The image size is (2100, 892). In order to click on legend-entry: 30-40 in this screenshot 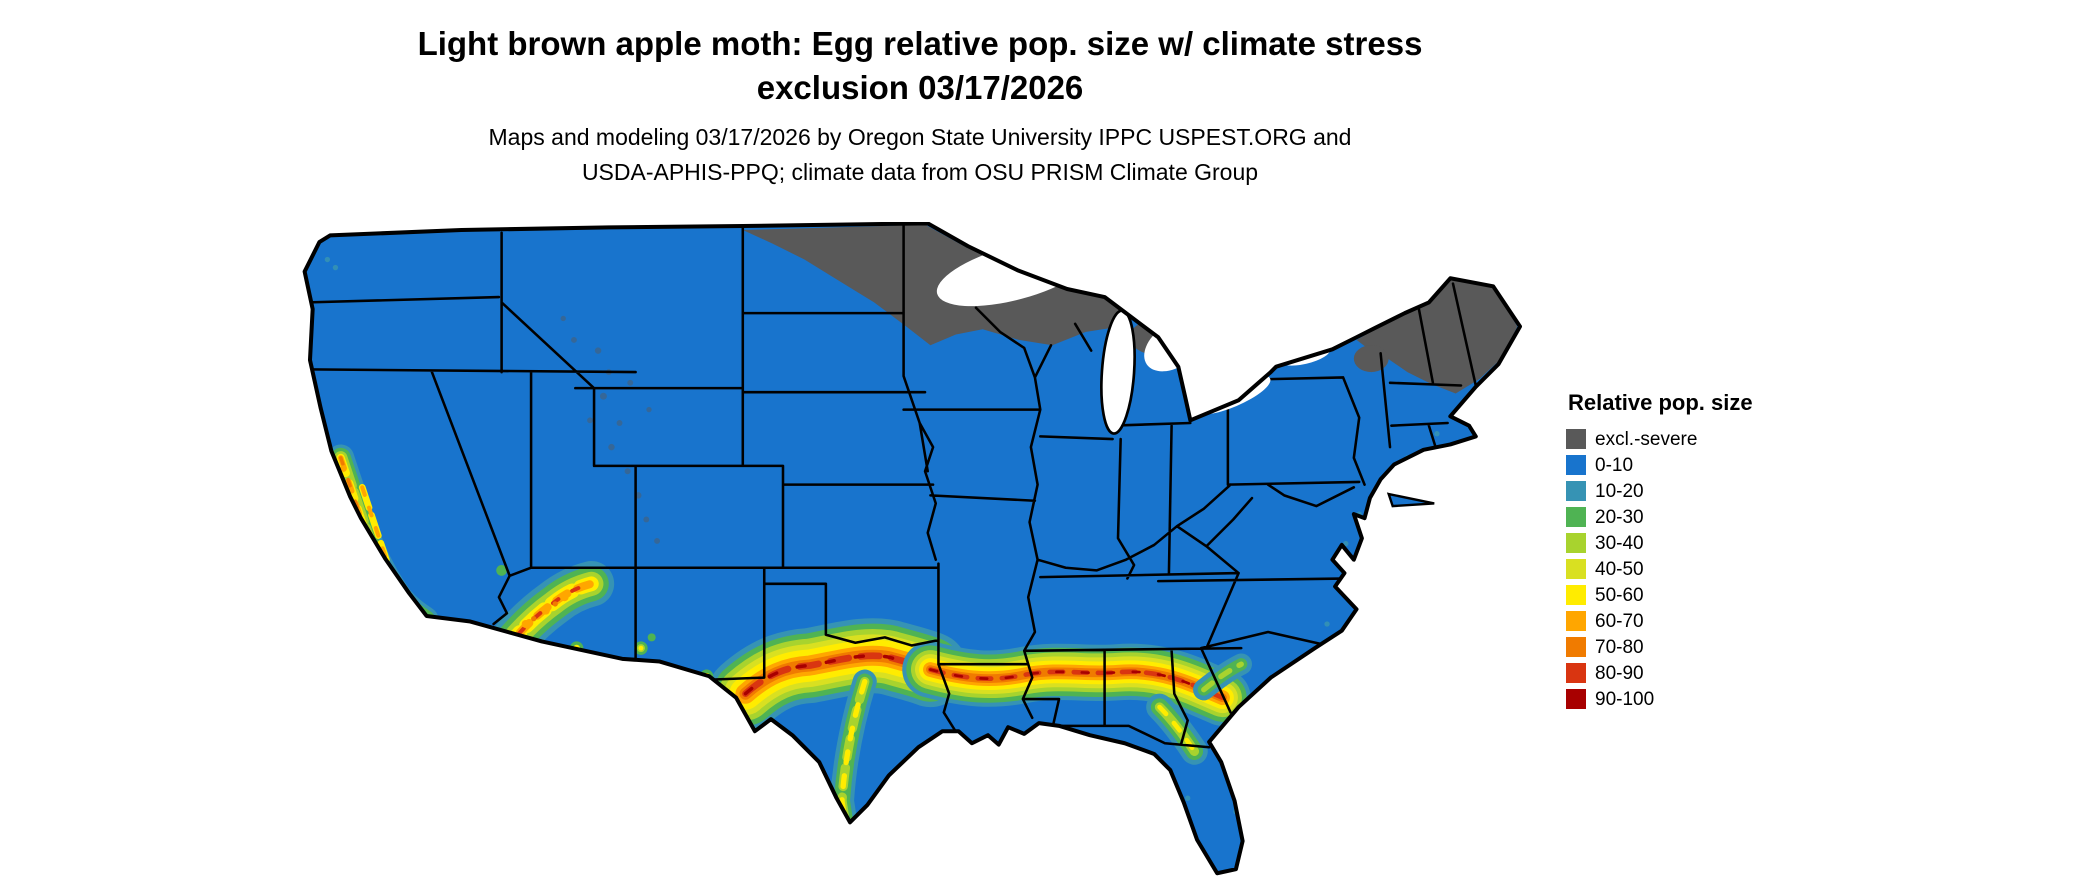, I will do `click(1726, 543)`.